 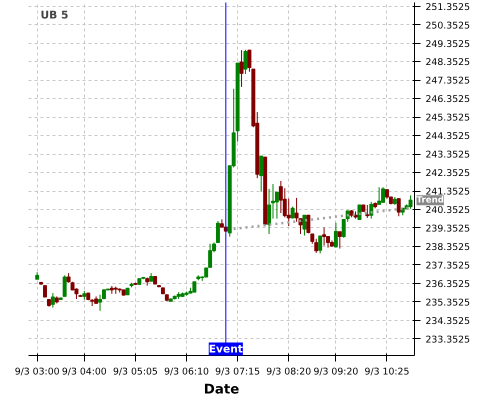 I want to click on text: UB 5, so click(x=54, y=15).